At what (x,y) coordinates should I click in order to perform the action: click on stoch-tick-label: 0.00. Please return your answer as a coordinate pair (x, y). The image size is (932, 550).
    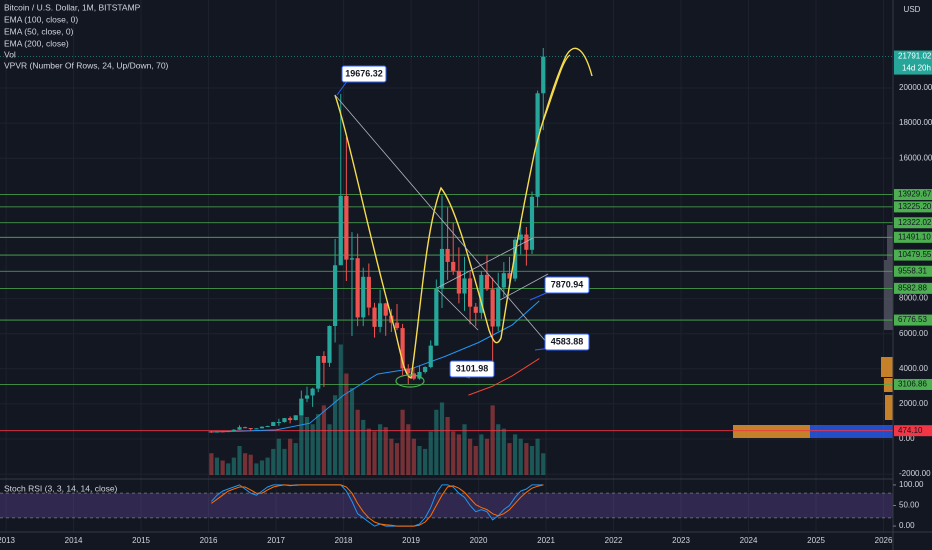
    Looking at the image, I should click on (907, 525).